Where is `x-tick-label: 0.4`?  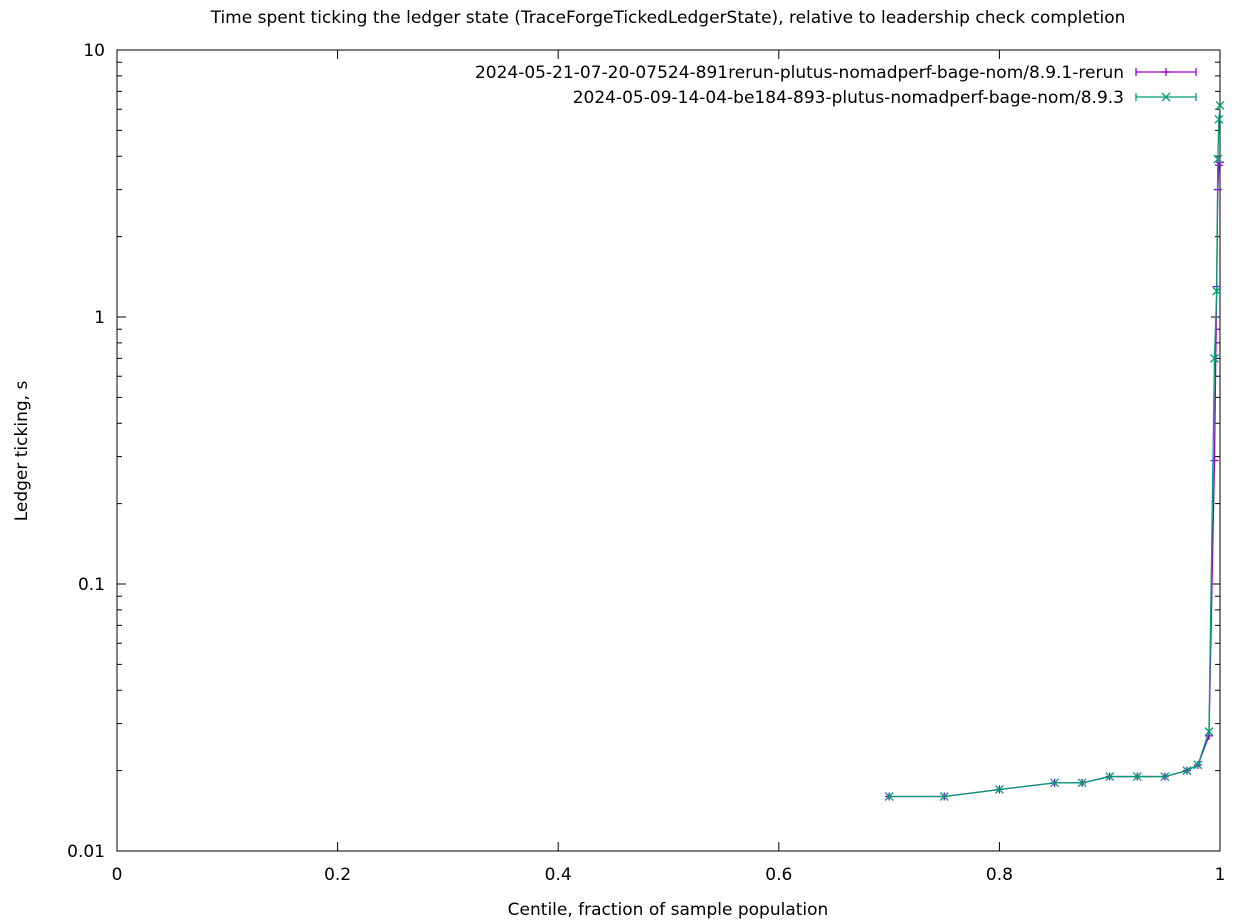 x-tick-label: 0.4 is located at coordinates (558, 875).